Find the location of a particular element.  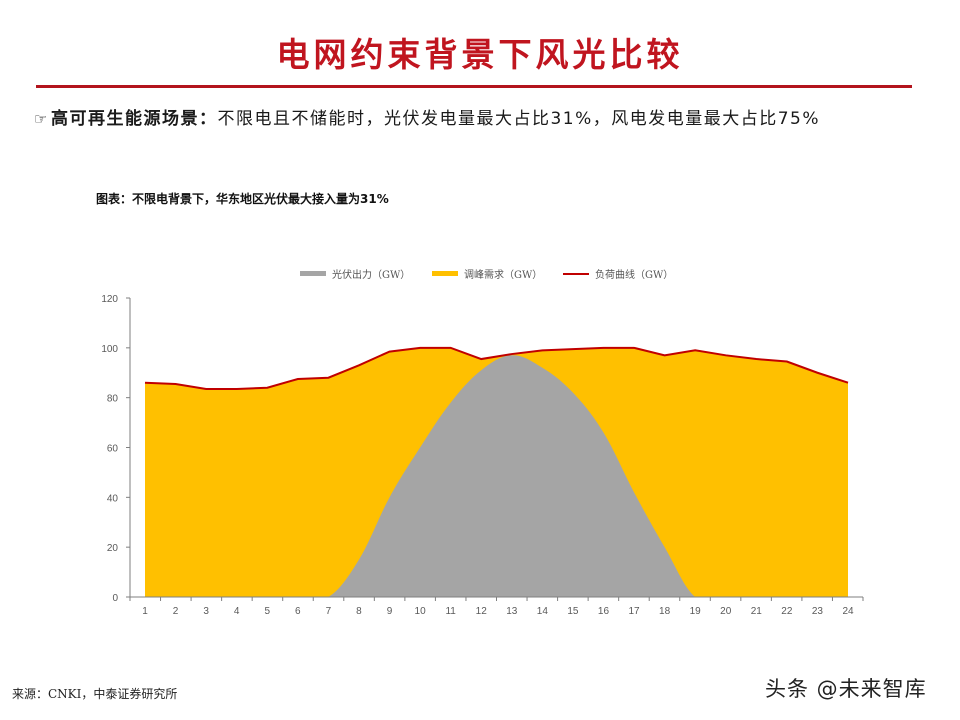

x-tick-label: 2 is located at coordinates (176, 611).